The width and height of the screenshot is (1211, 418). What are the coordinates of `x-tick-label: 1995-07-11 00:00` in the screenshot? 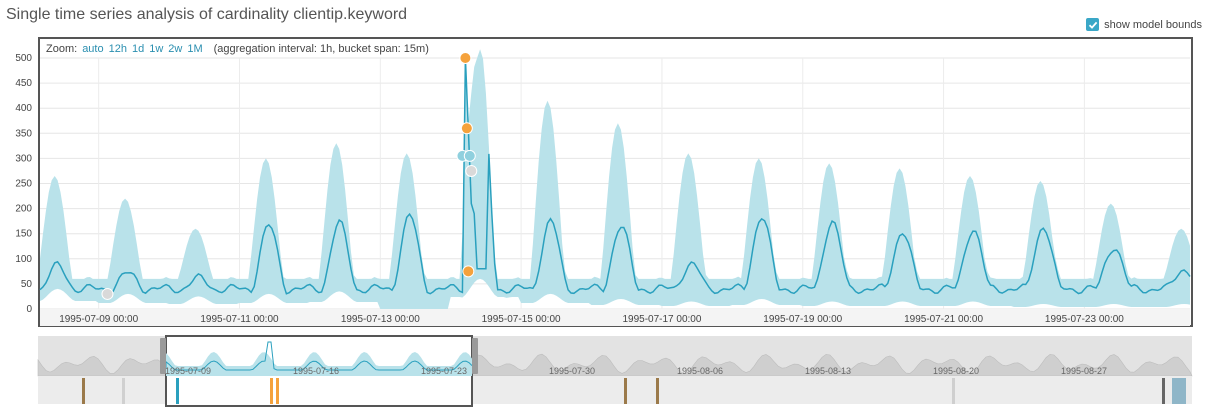 It's located at (239, 319).